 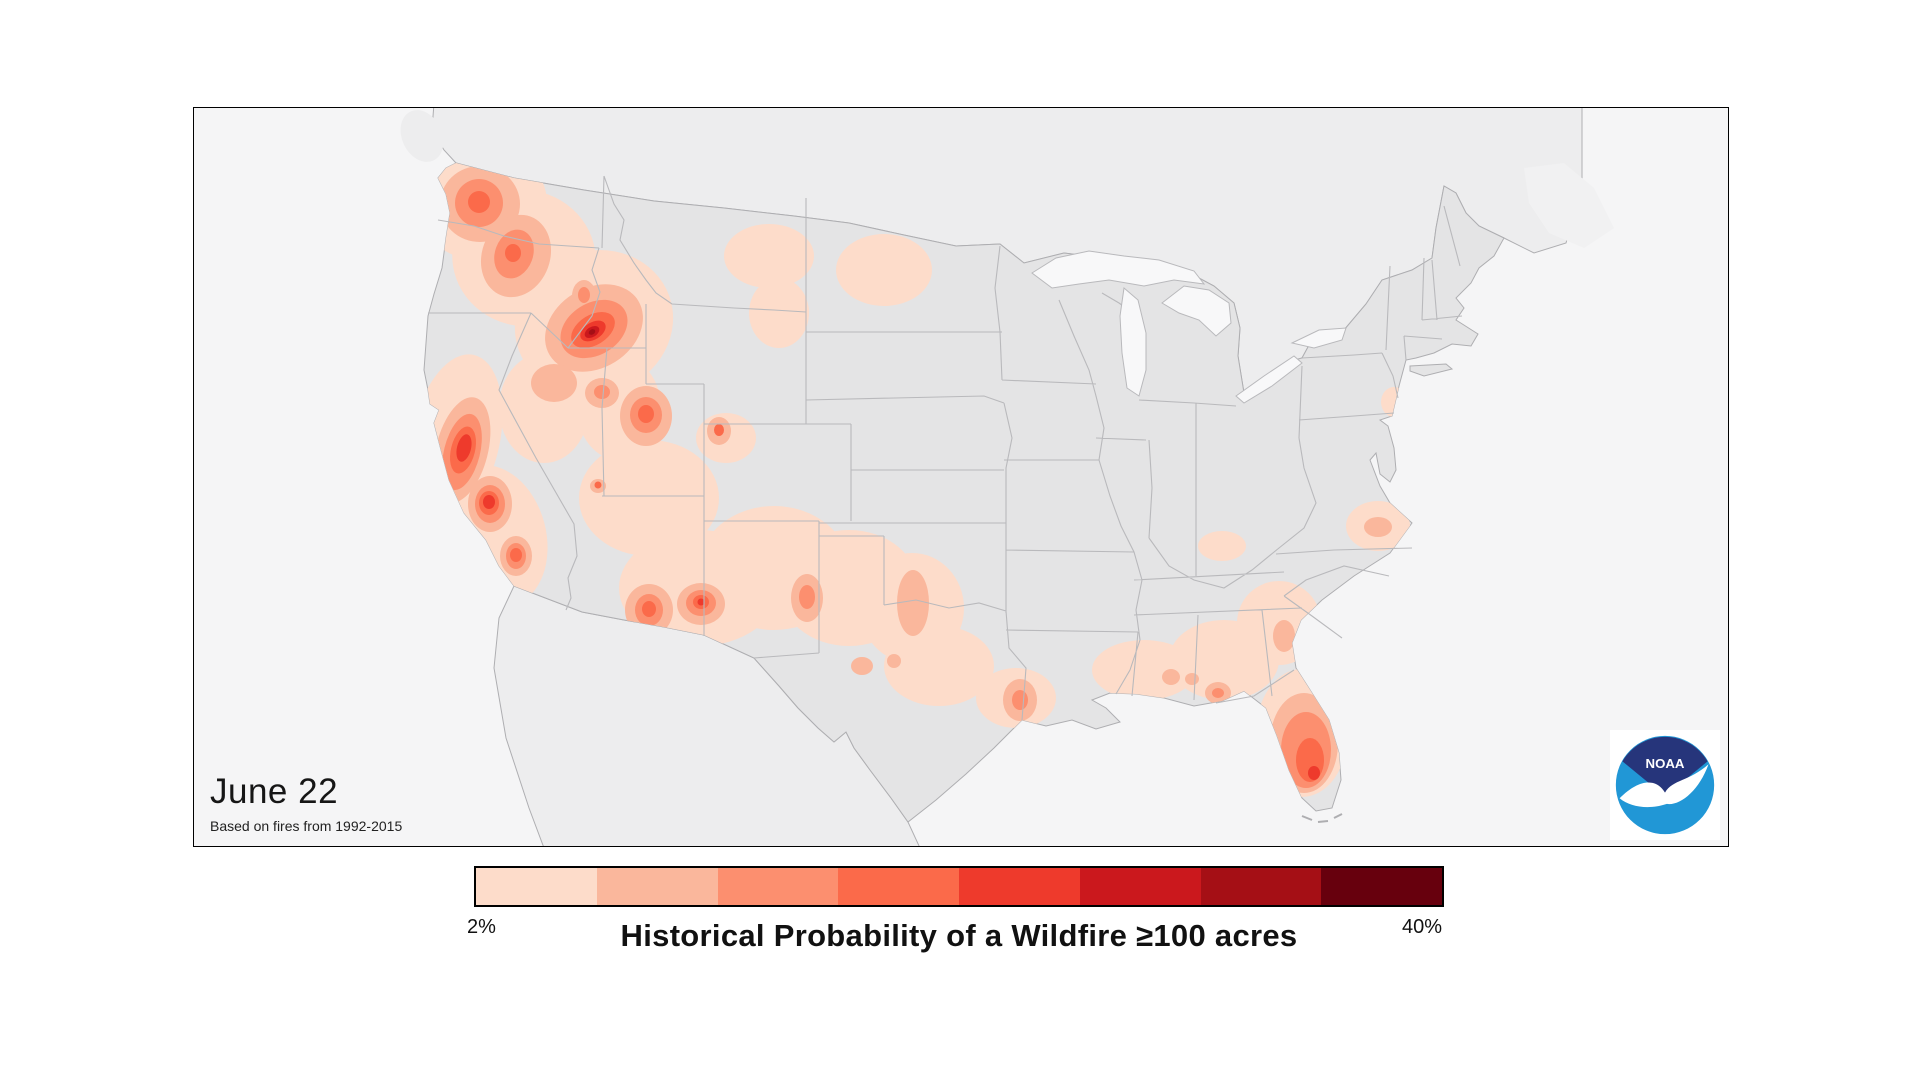 I want to click on legend-max-label: 40%, so click(x=1422, y=927).